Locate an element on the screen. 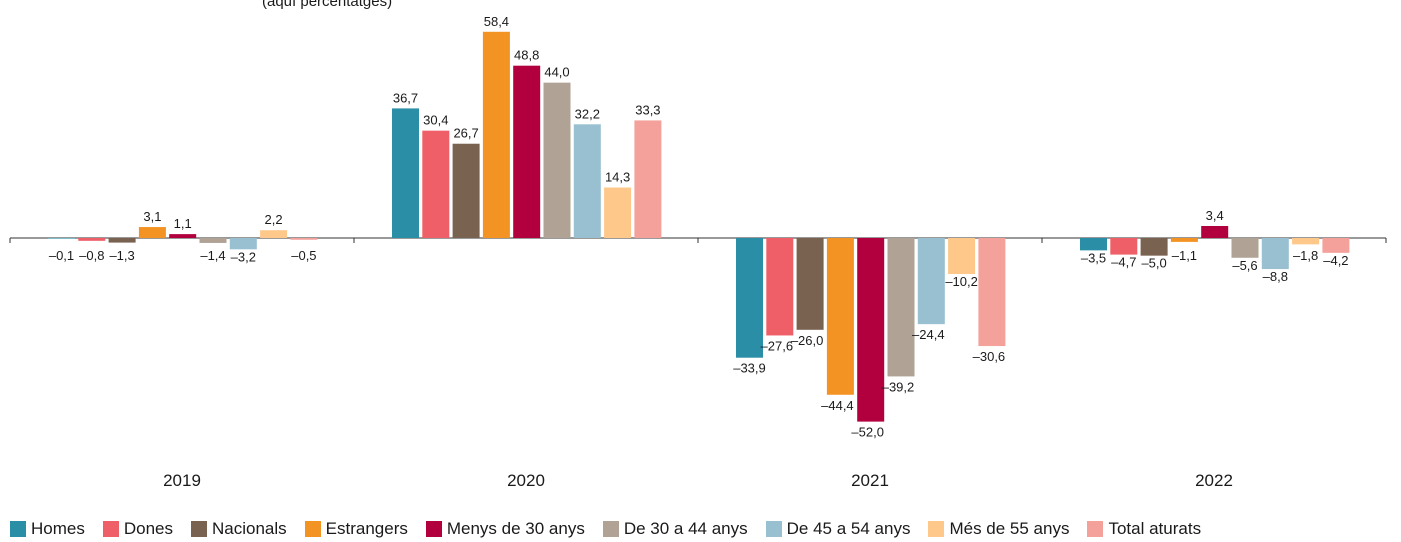 This screenshot has height=542, width=1401. data-label: –5,0 is located at coordinates (1153, 263).